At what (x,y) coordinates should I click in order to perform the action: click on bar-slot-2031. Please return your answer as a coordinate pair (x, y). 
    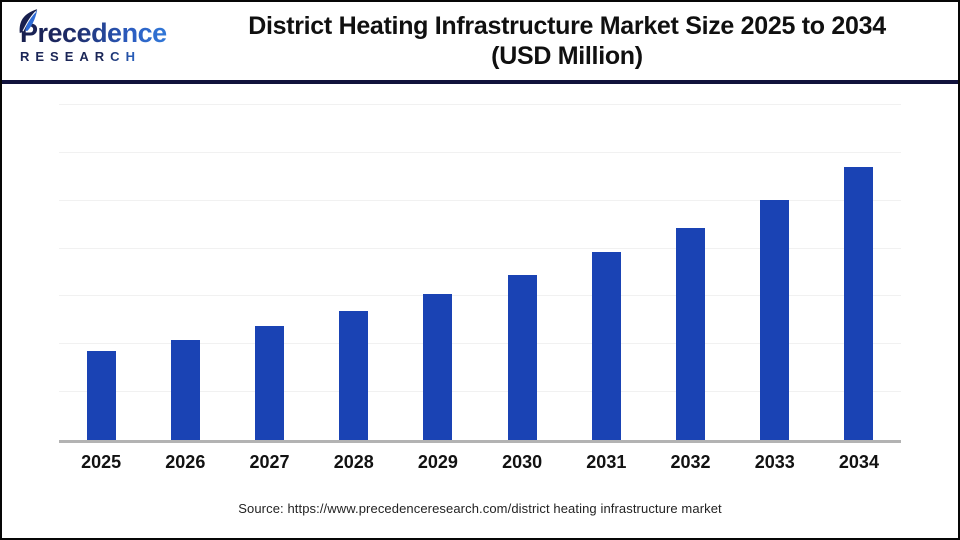
    Looking at the image, I should click on (606, 274).